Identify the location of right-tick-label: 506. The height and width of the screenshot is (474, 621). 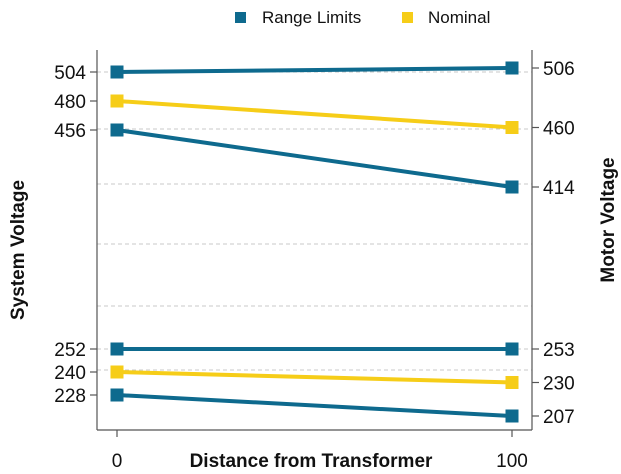
(559, 69).